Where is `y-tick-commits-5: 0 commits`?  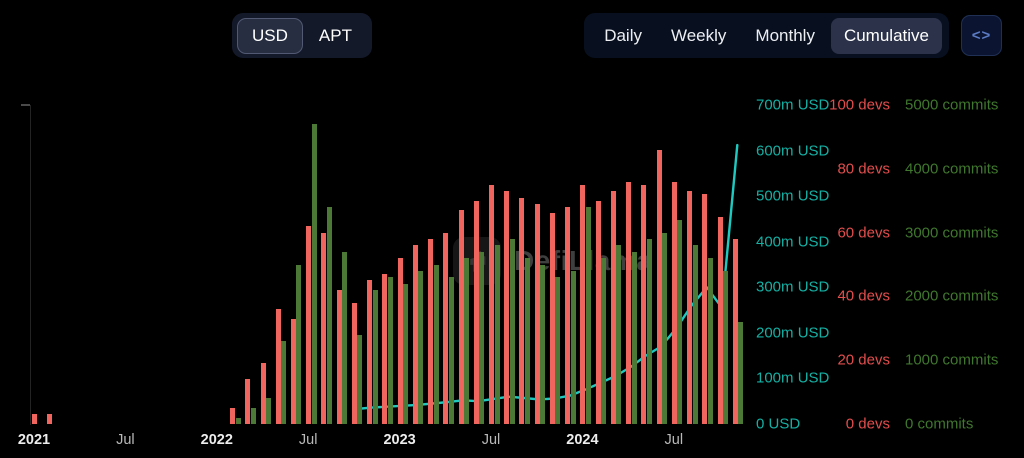
y-tick-commits-5: 0 commits is located at coordinates (939, 424).